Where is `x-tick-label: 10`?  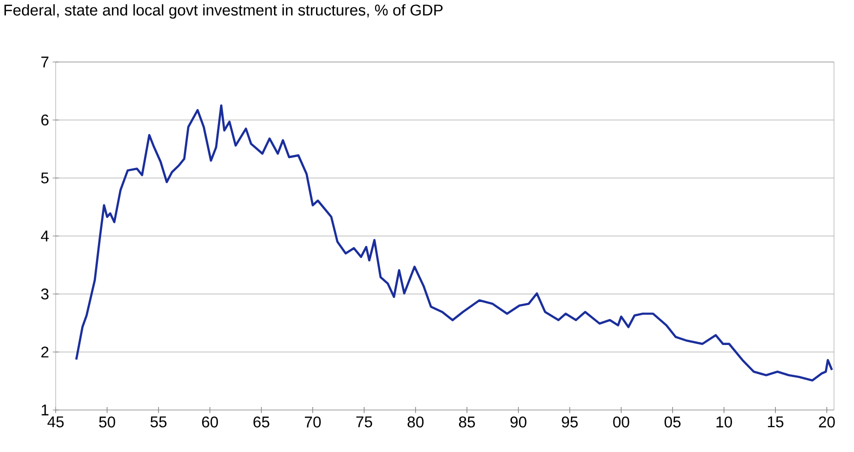
x-tick-label: 10 is located at coordinates (724, 422).